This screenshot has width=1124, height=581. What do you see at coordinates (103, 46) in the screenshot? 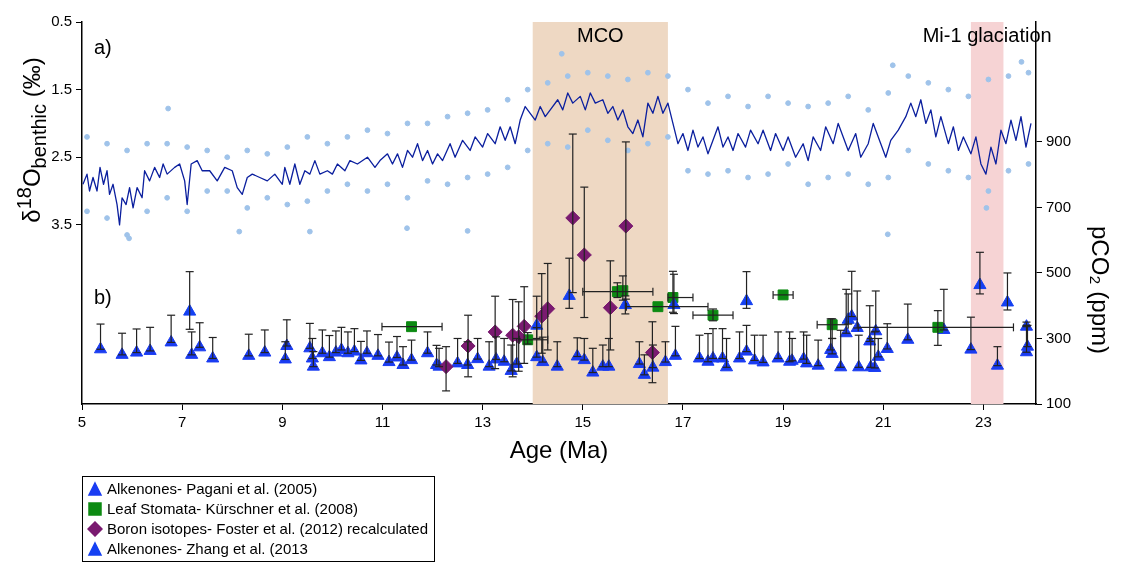
I see `annotation: a)` at bounding box center [103, 46].